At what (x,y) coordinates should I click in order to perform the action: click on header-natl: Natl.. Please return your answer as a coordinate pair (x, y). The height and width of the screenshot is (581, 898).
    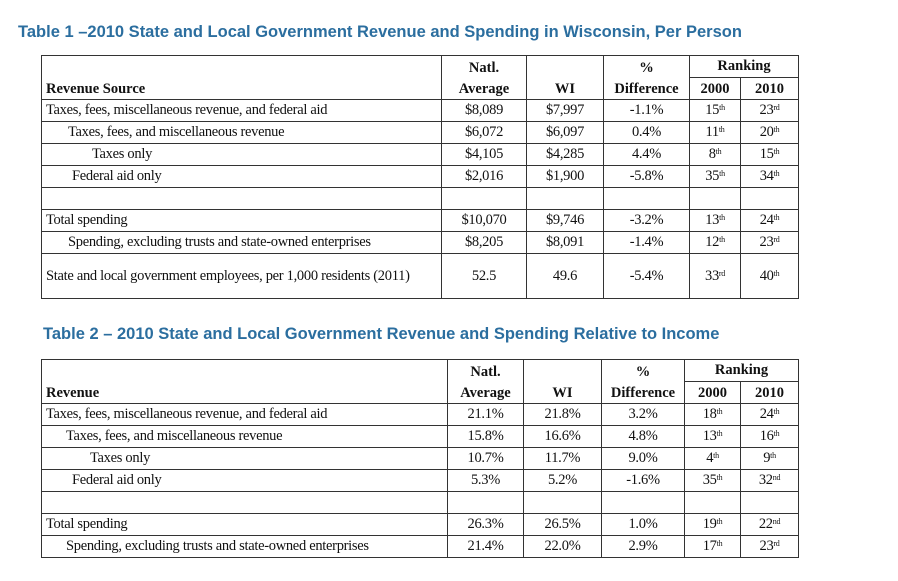
    Looking at the image, I should click on (484, 66).